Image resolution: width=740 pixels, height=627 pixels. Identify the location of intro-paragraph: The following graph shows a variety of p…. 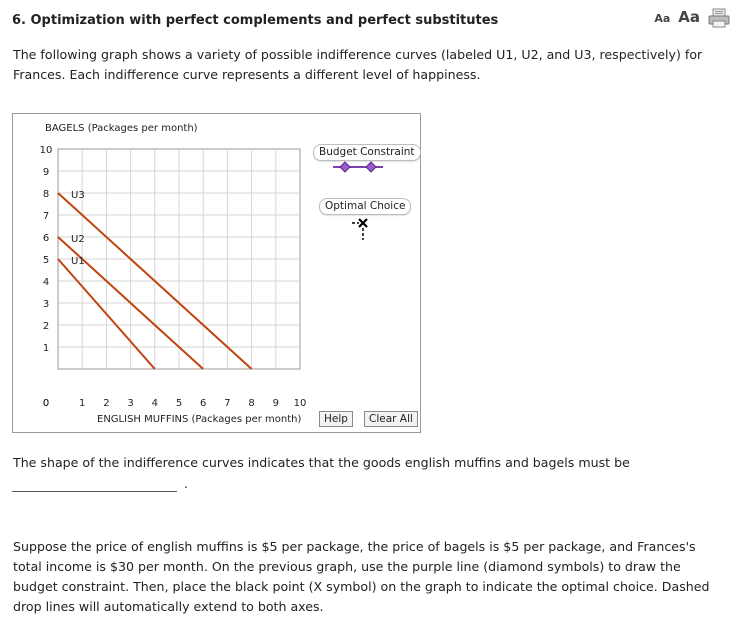
(358, 64).